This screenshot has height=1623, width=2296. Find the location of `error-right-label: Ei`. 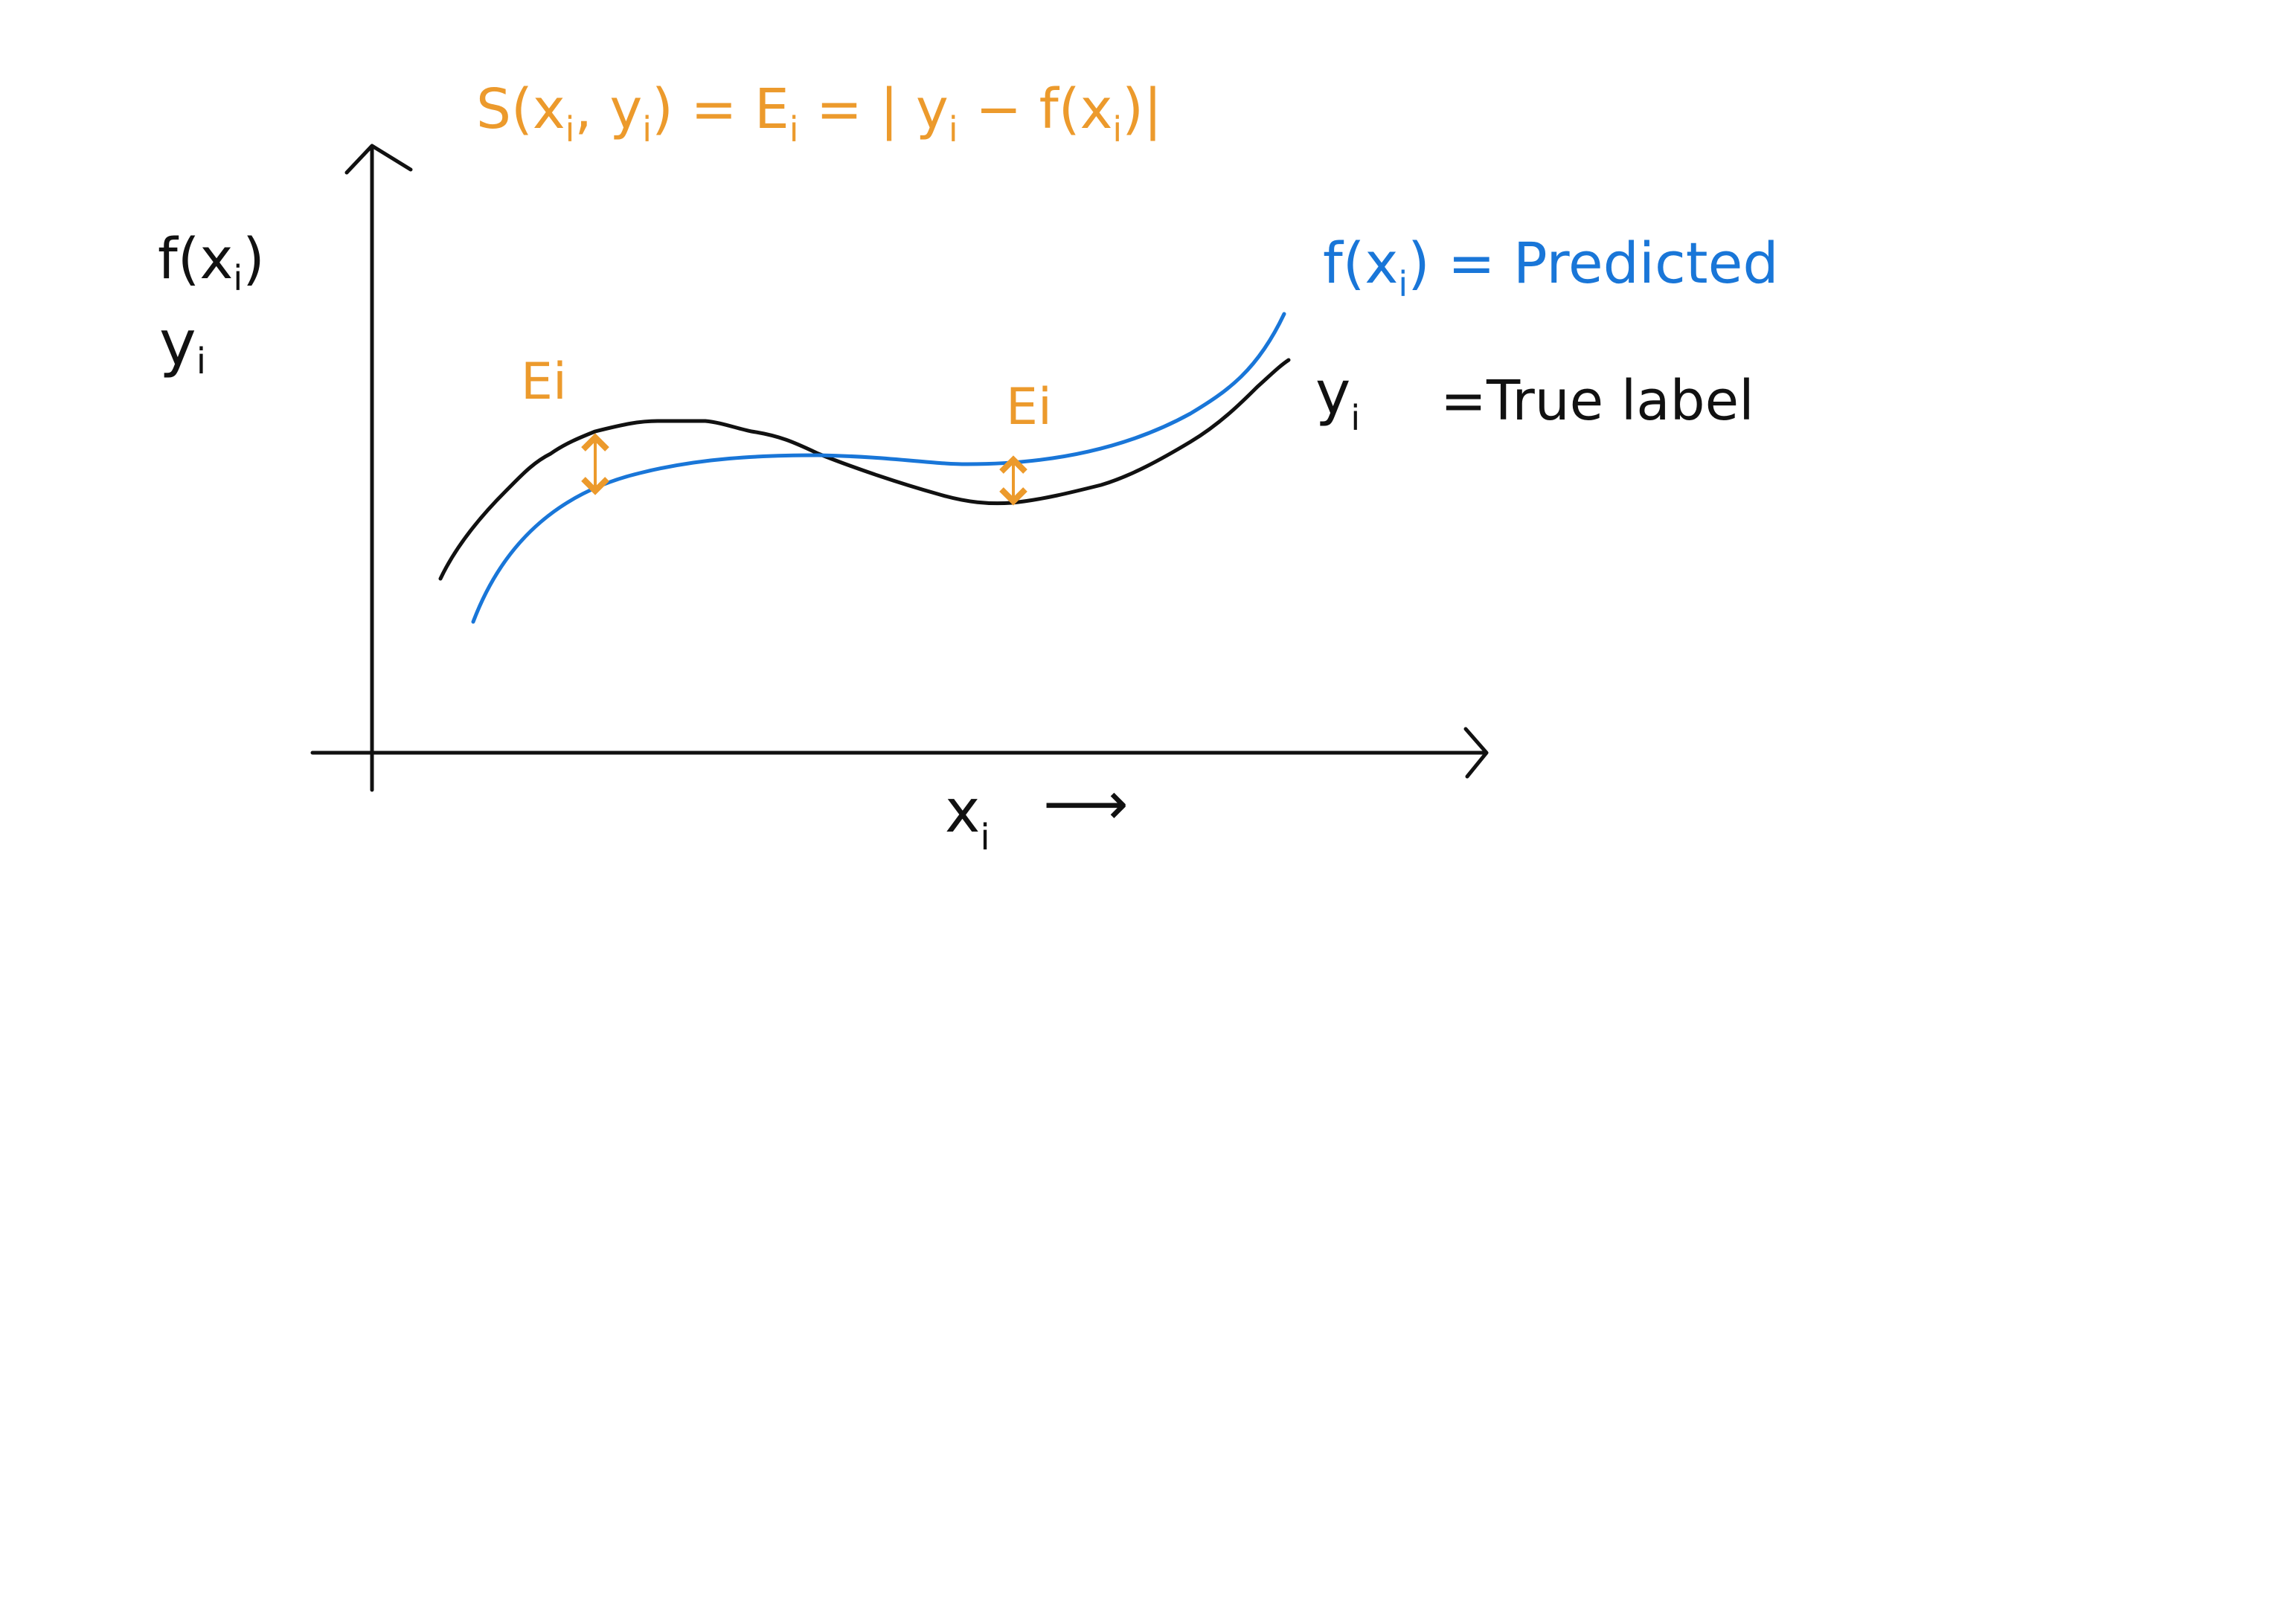

error-right-label: Ei is located at coordinates (1029, 408).